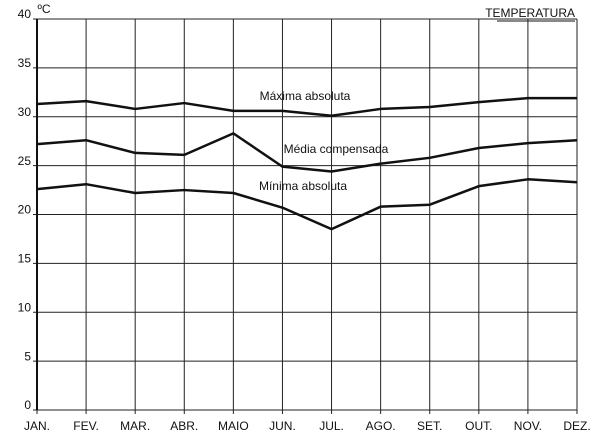 The image size is (600, 439). What do you see at coordinates (336, 149) in the screenshot?
I see `series-label: Média compensada` at bounding box center [336, 149].